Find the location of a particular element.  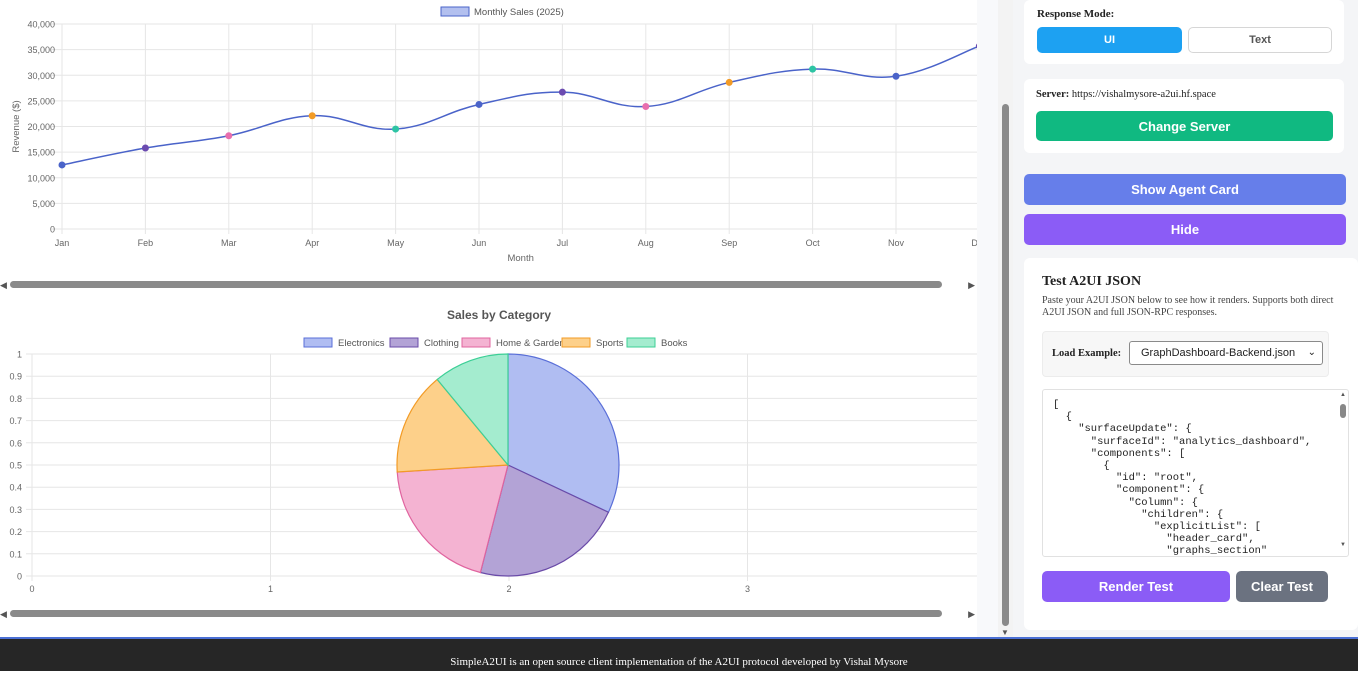

mode-ui-button: UI is located at coordinates (1109, 40).